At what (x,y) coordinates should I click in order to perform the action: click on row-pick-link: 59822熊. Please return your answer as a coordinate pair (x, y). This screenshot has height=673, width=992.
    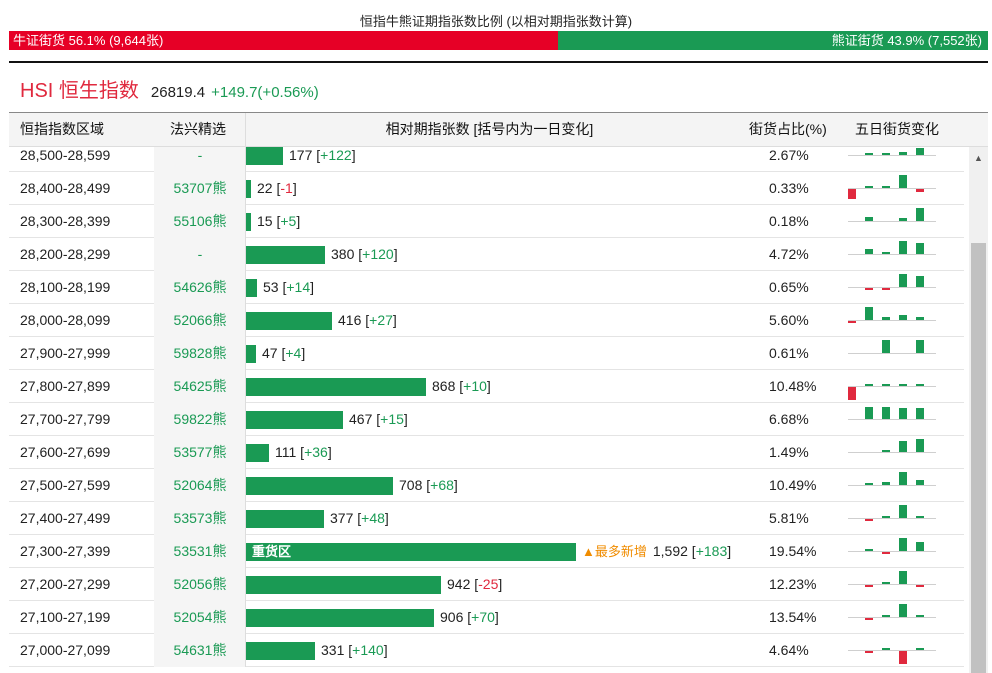
    Looking at the image, I should click on (200, 419).